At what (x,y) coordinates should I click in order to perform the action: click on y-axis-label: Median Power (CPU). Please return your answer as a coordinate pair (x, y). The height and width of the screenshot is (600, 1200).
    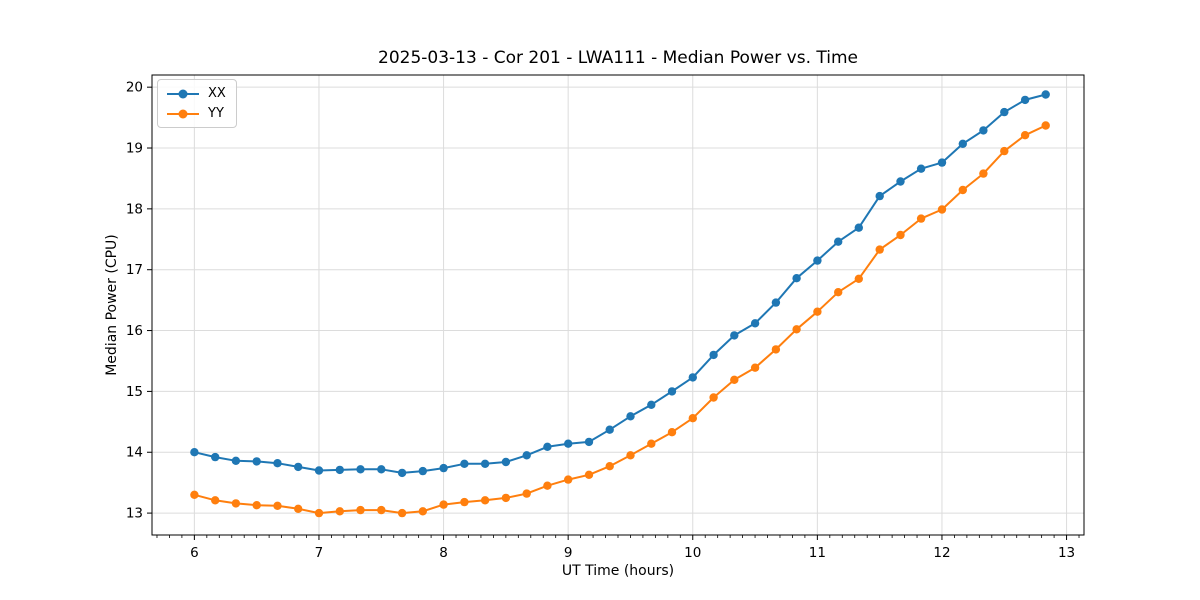
    Looking at the image, I should click on (112, 305).